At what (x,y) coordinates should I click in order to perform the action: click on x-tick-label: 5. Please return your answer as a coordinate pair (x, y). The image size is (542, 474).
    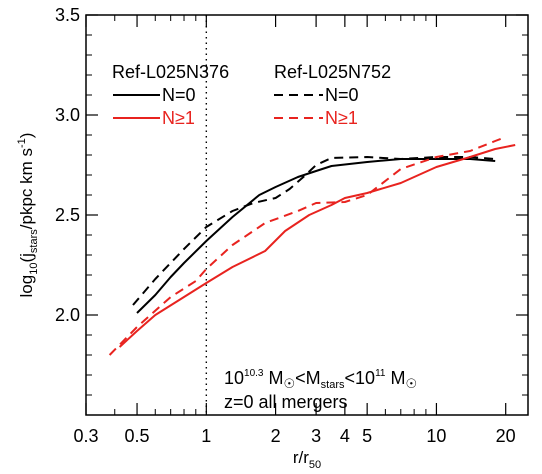
    Looking at the image, I should click on (367, 436).